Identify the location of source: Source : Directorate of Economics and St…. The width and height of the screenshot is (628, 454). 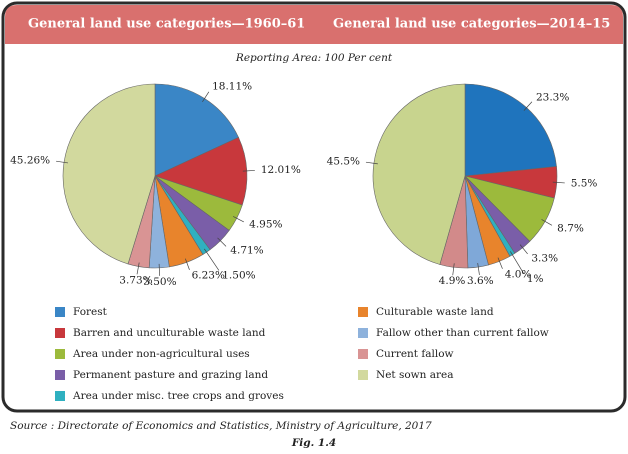
(221, 426).